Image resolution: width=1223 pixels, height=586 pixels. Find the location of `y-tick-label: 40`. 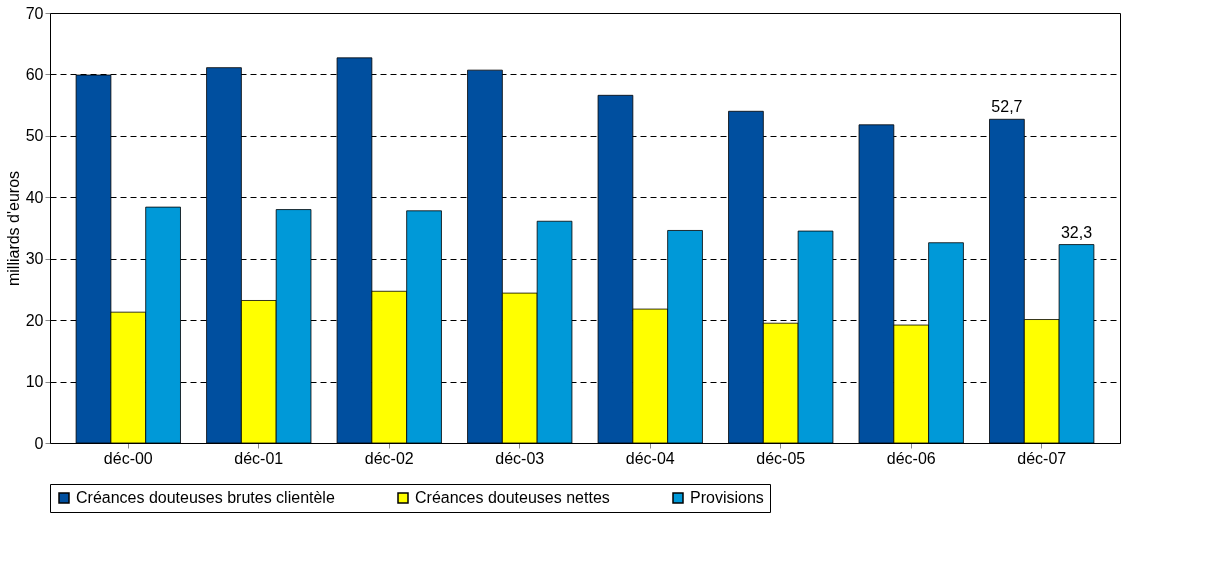

y-tick-label: 40 is located at coordinates (34, 197).